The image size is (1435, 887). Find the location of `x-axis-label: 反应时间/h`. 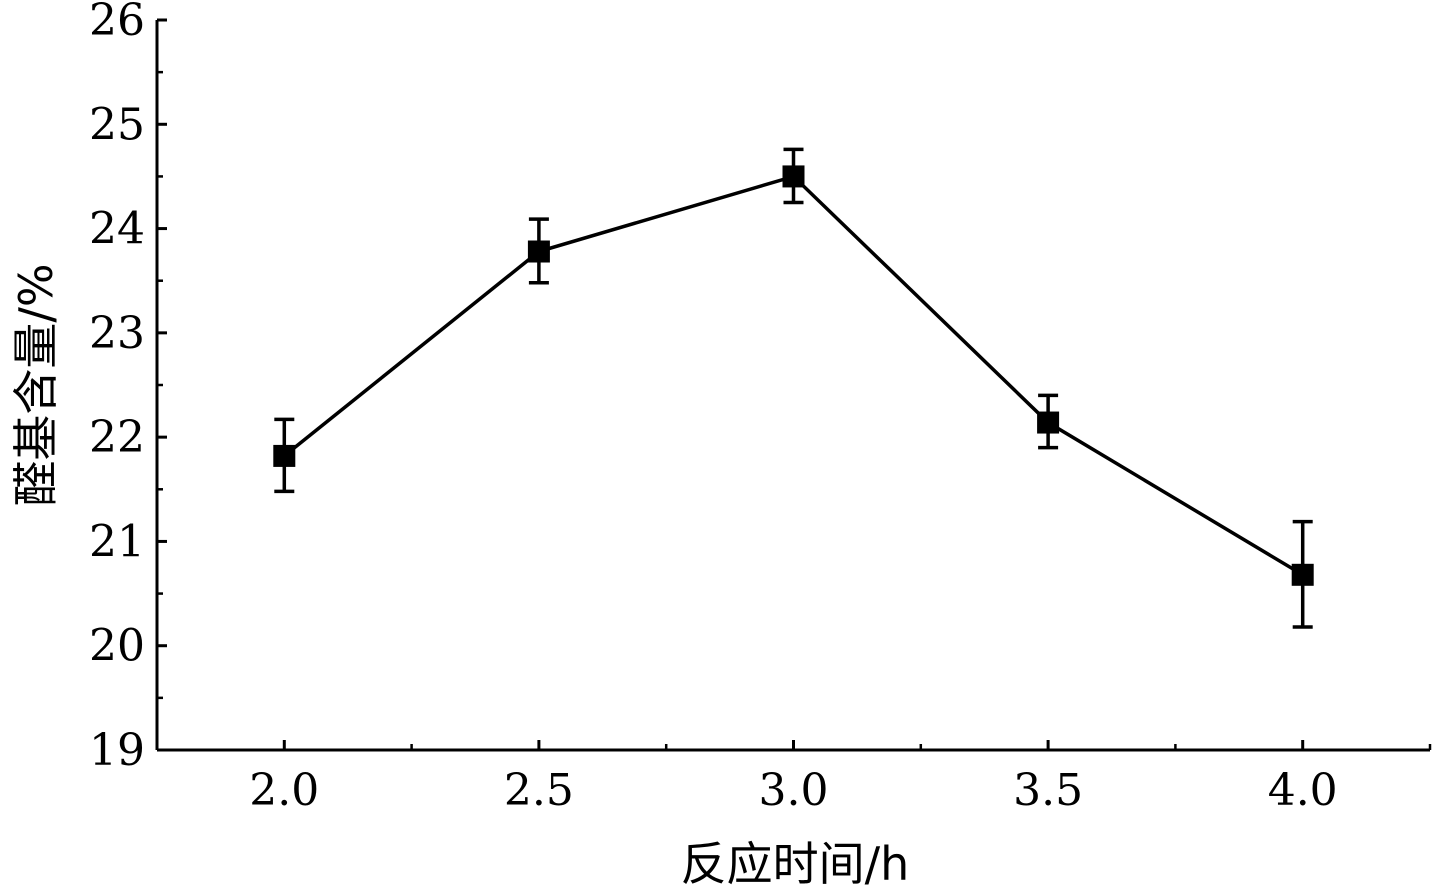

x-axis-label: 反应时间/h is located at coordinates (795, 862).